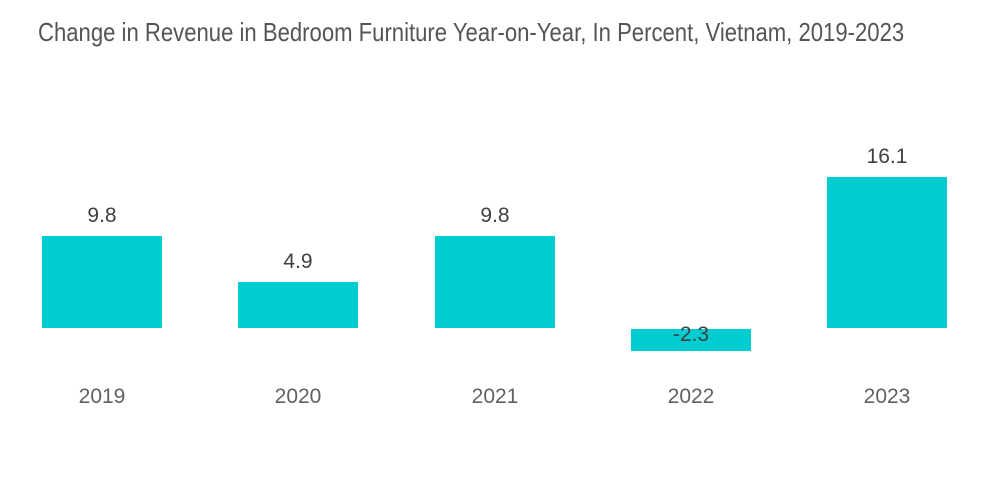 The height and width of the screenshot is (504, 1000). I want to click on x-axis-label-2021: 2021, so click(495, 396).